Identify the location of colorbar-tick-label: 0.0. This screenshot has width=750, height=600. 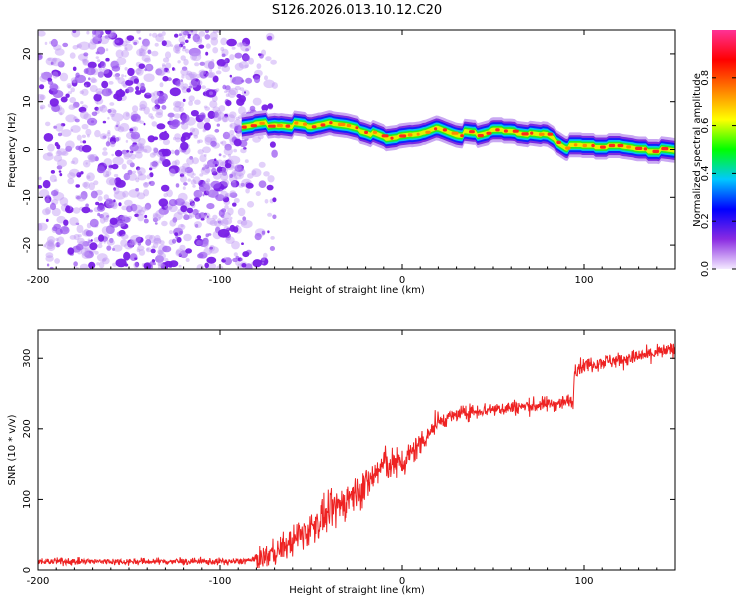
(705, 269).